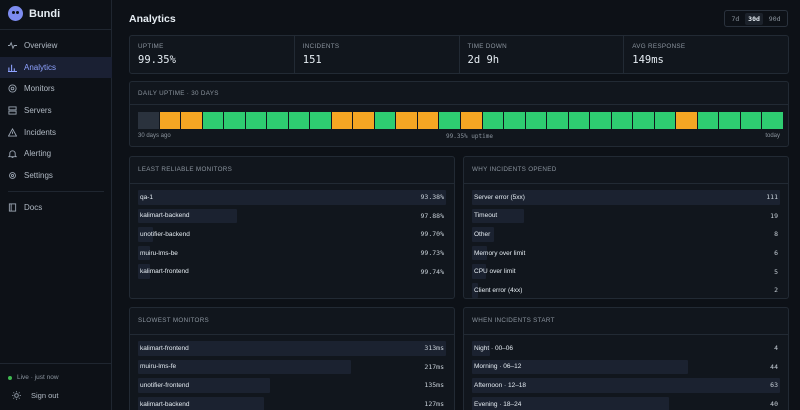  I want to click on sidebar-item-docs: Docs, so click(56, 208).